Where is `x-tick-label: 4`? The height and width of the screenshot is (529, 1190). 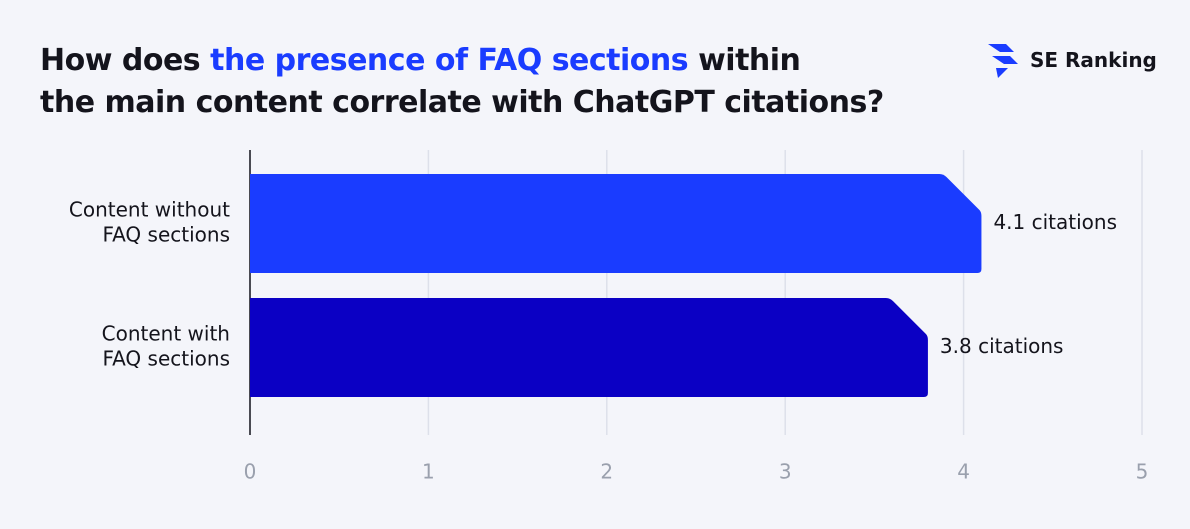
x-tick-label: 4 is located at coordinates (963, 472).